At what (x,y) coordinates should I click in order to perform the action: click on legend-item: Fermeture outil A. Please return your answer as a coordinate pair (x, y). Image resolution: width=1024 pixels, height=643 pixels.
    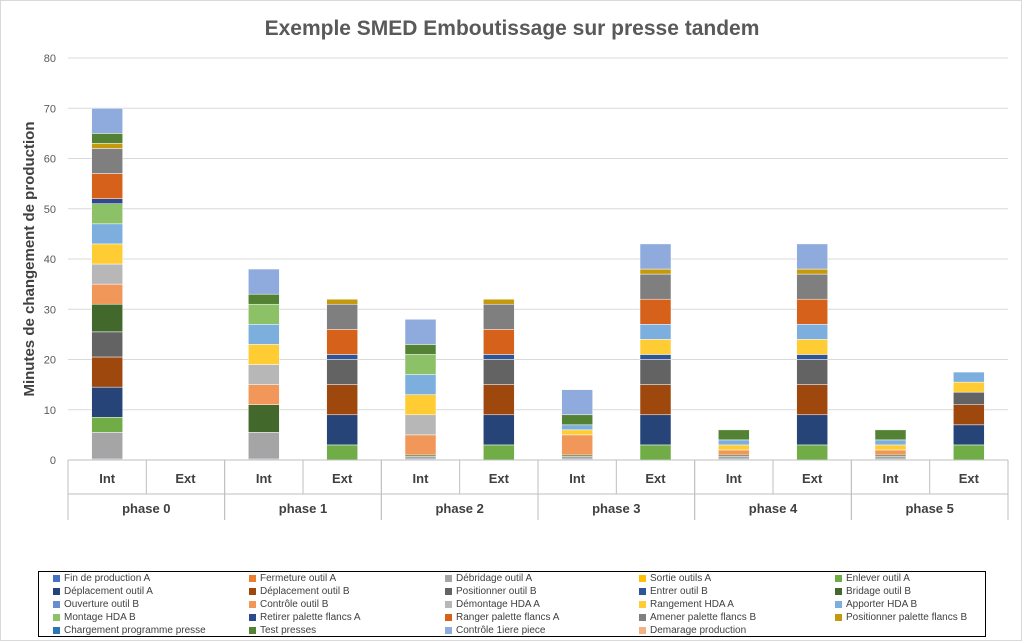
    Looking at the image, I should click on (292, 578).